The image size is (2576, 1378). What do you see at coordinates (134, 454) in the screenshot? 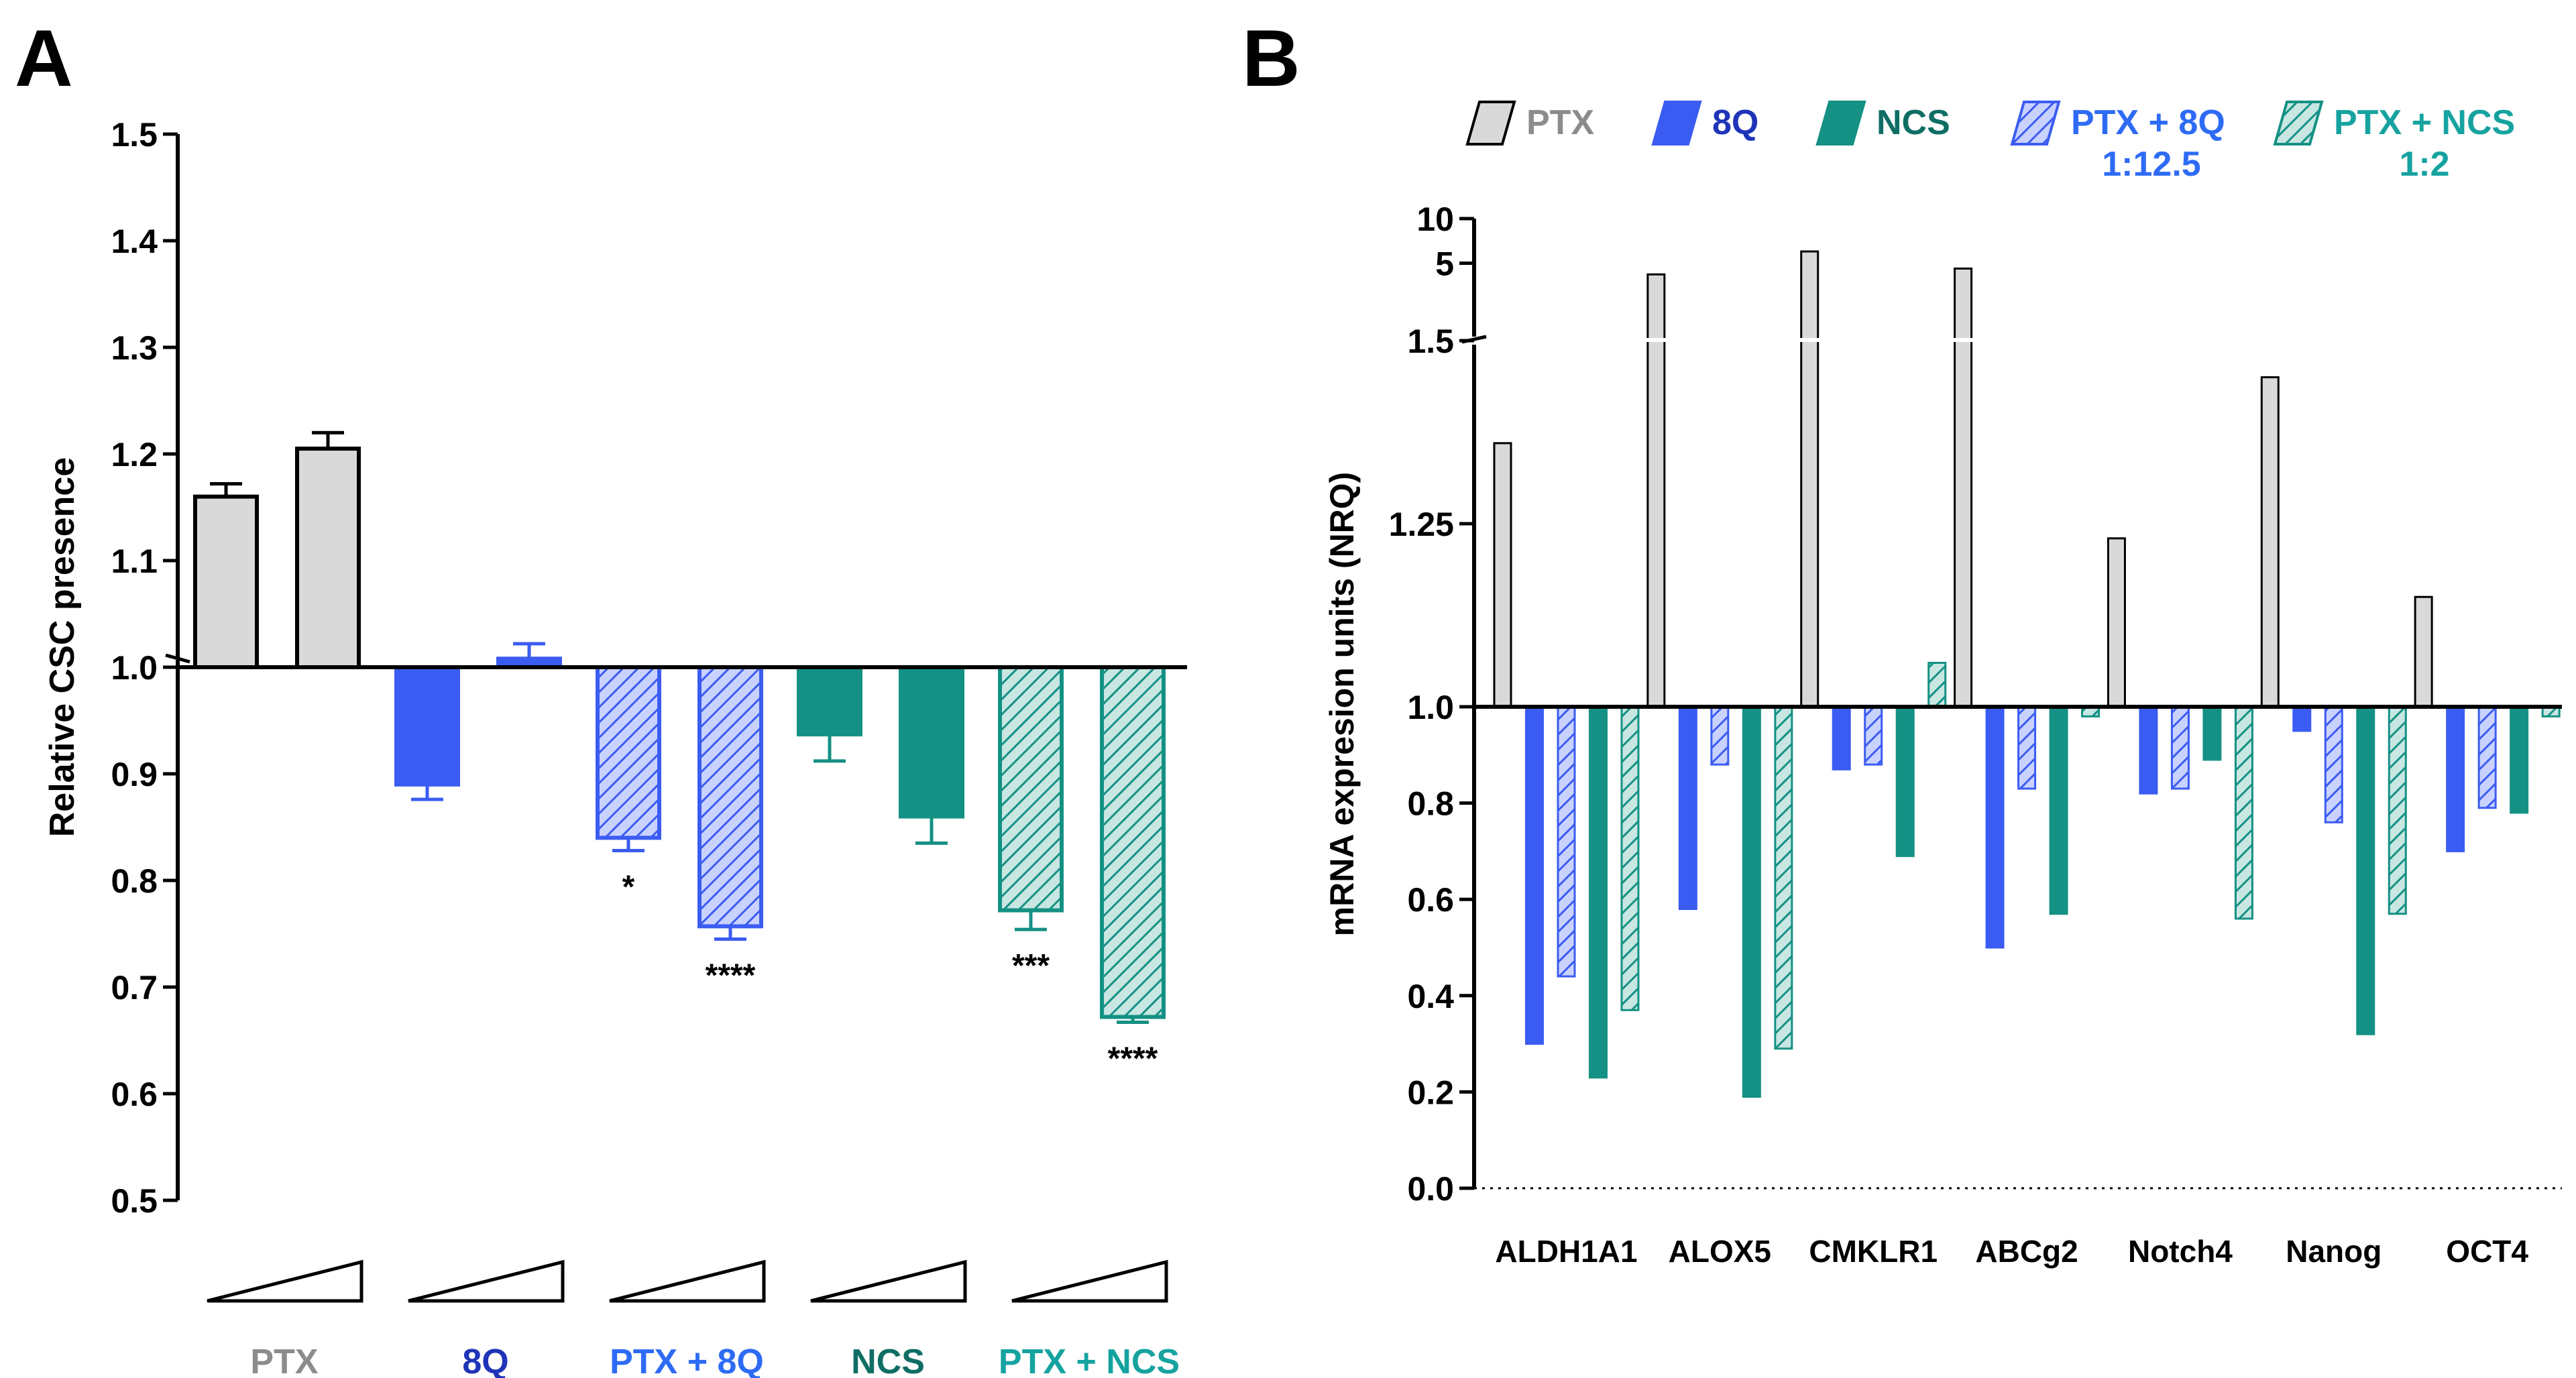
I see `panel-a-ytick-label: 1.2` at bounding box center [134, 454].